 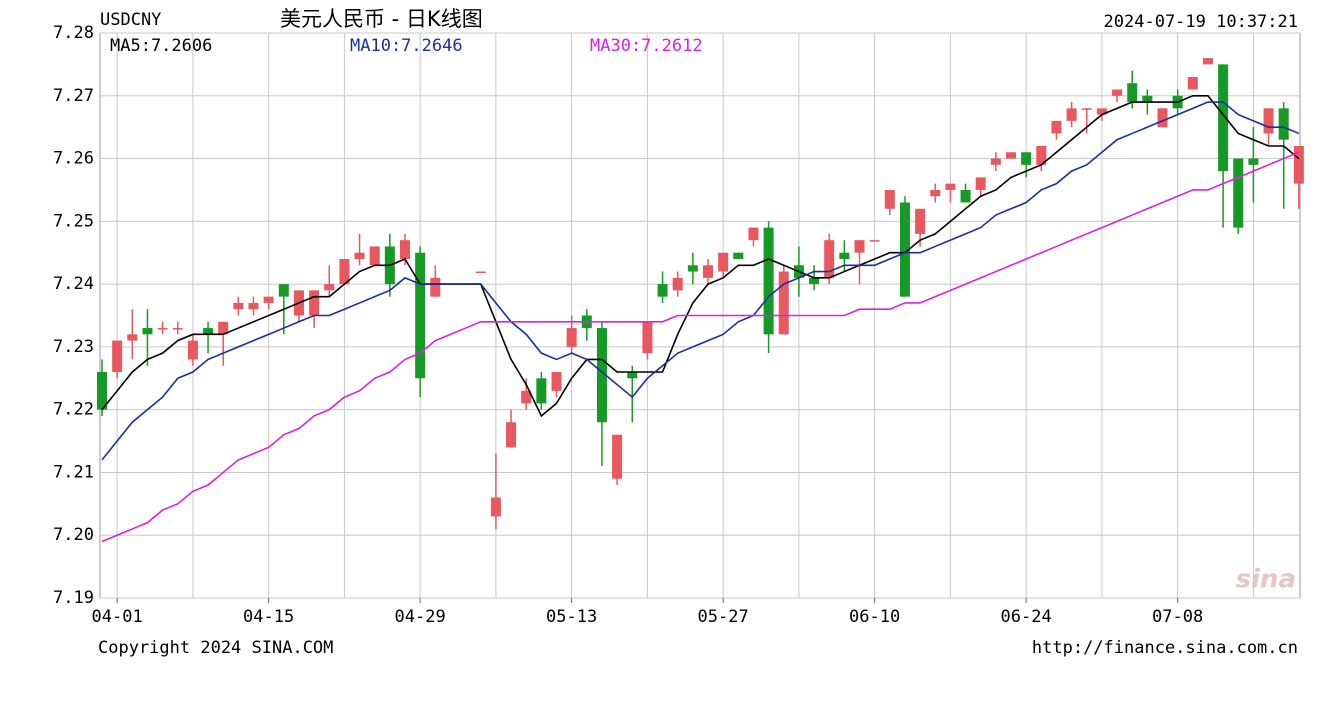 I want to click on y-tick-label: 7.24, so click(x=73, y=284).